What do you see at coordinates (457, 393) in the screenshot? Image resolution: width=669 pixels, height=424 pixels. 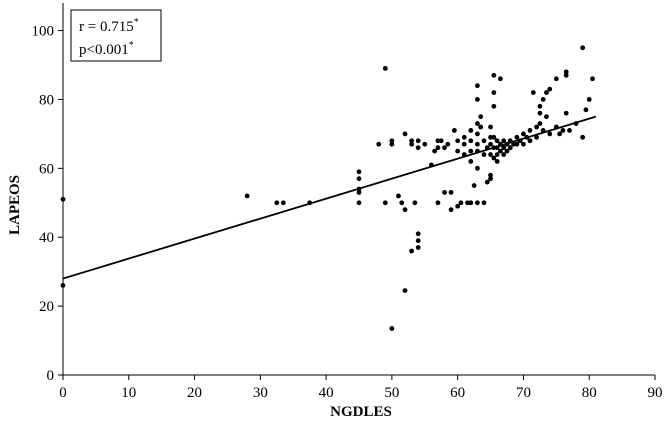 I see `x-tick-label: 60` at bounding box center [457, 393].